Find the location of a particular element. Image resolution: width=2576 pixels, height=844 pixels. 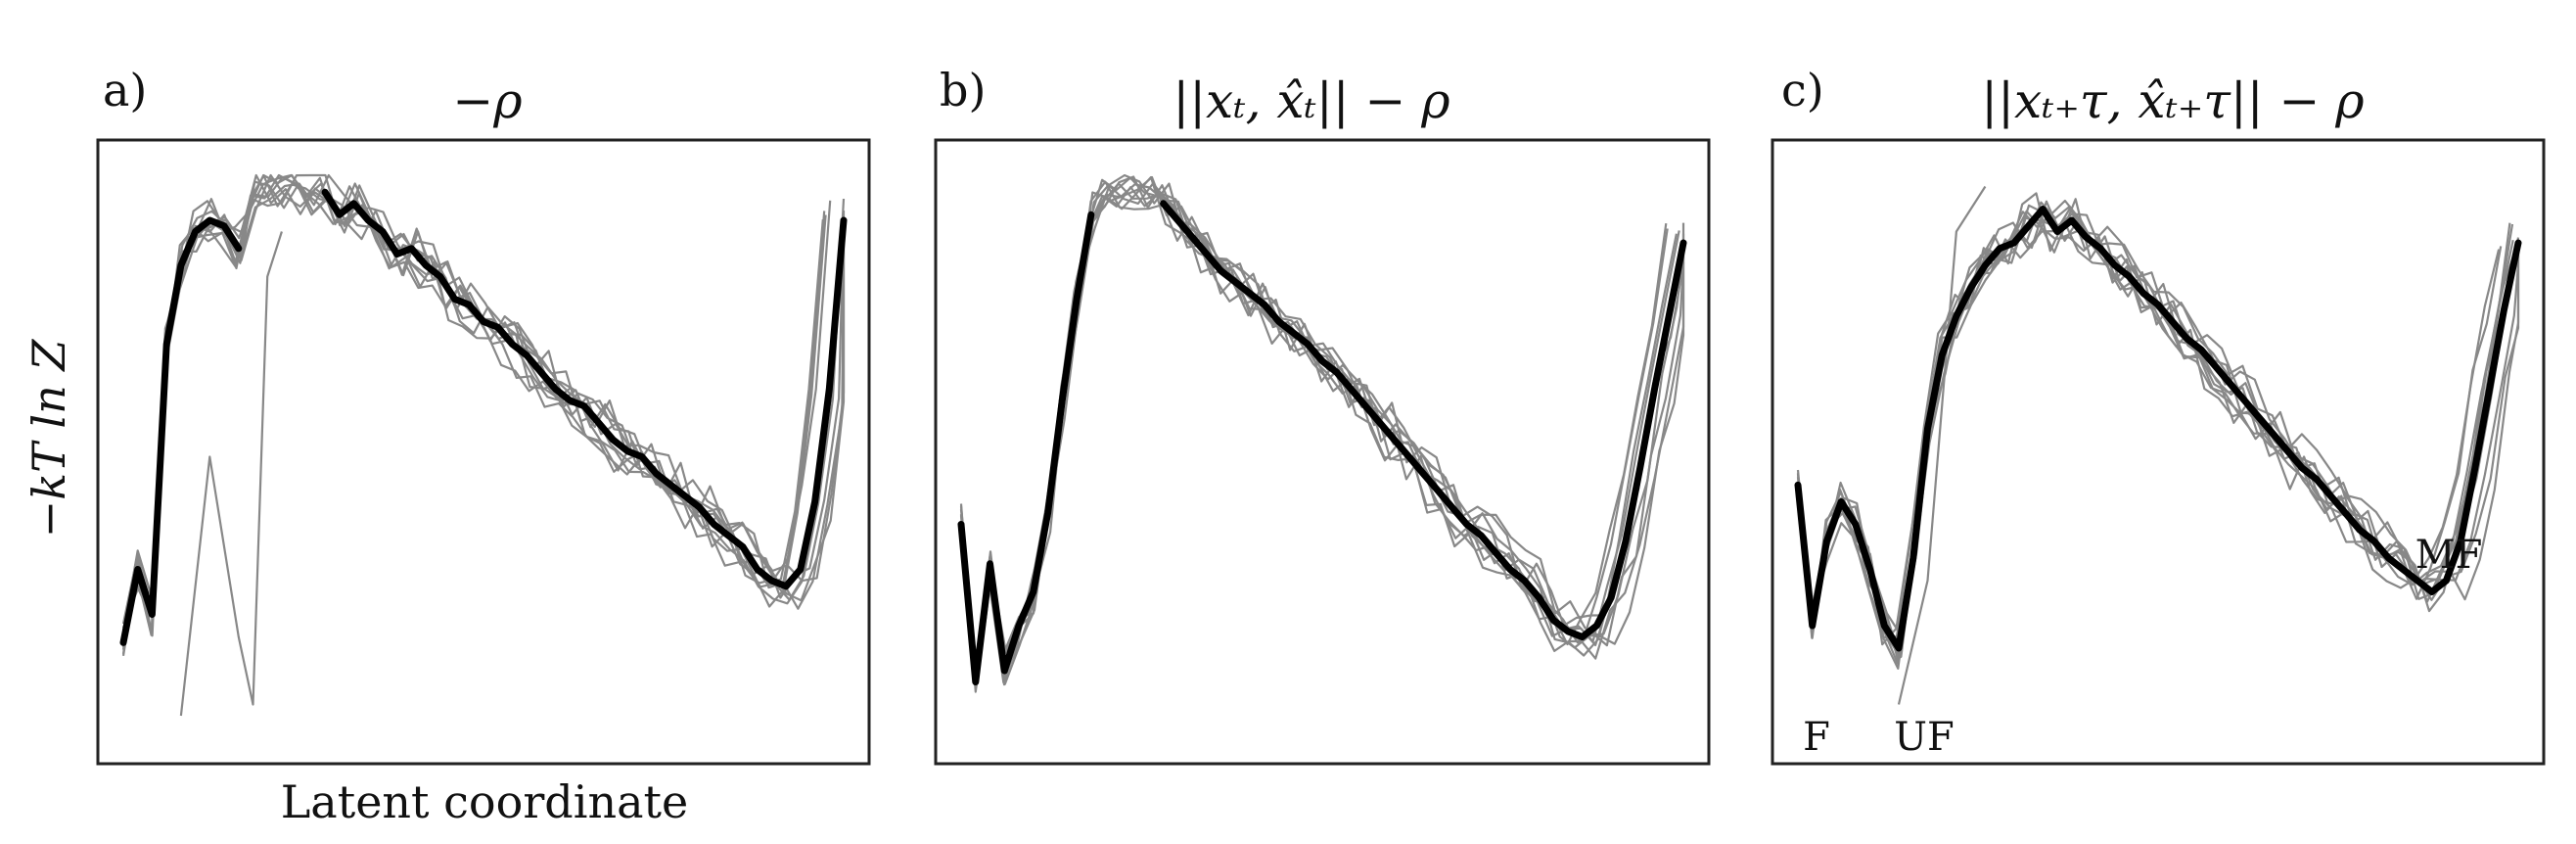

panel-a-title: −ρ is located at coordinates (487, 101).